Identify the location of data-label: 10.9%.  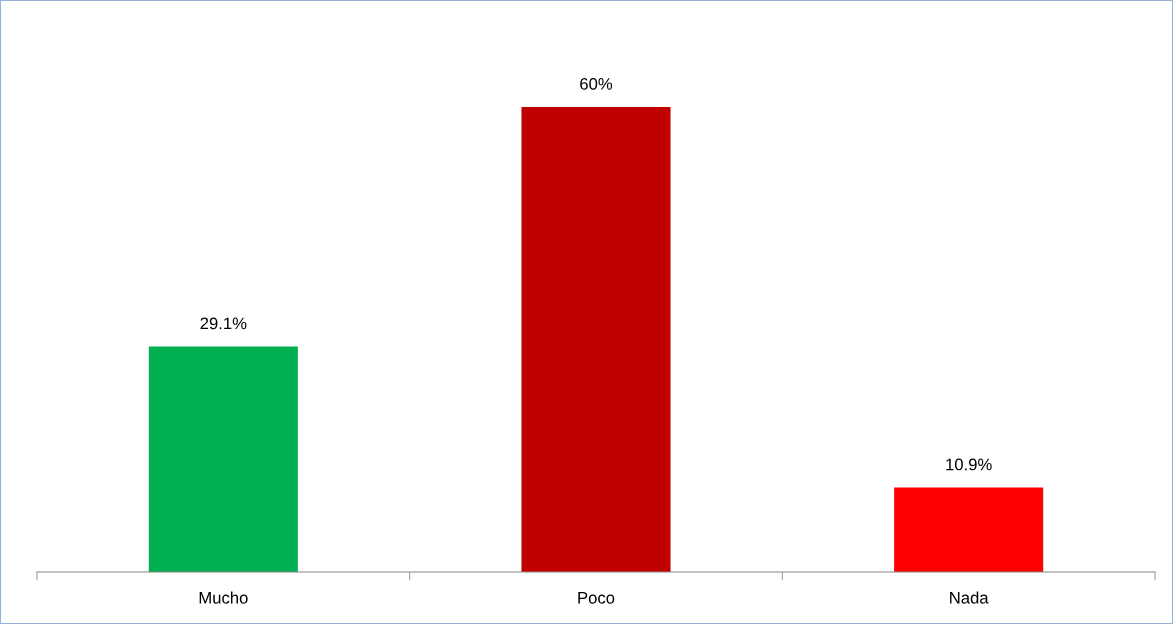
(969, 464).